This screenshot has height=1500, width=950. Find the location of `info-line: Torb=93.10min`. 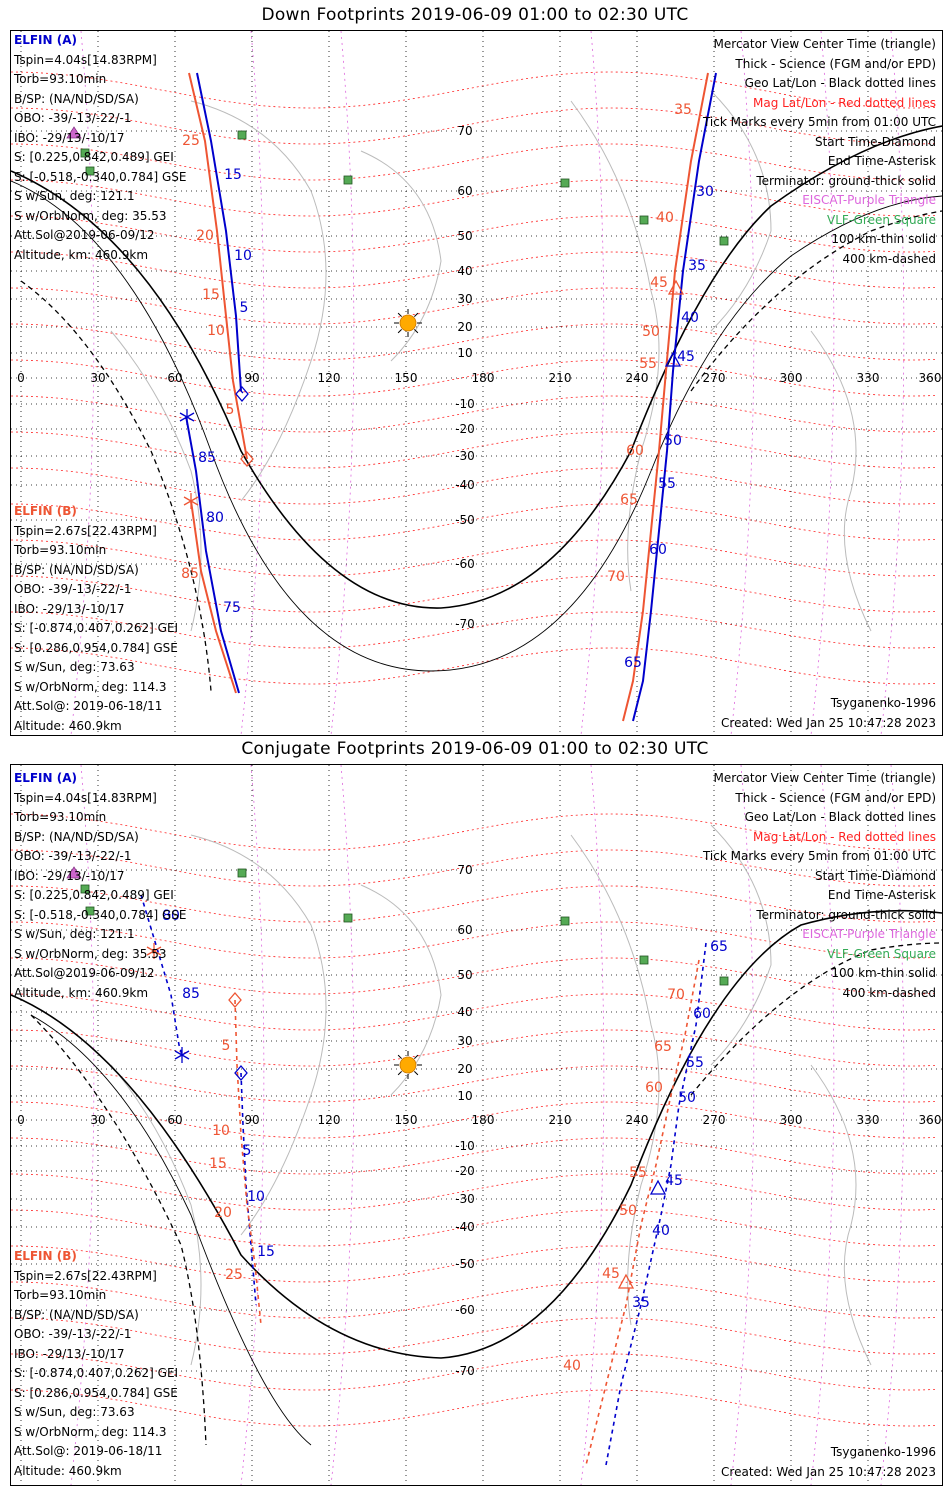

info-line: Torb=93.10min is located at coordinates (60, 550).